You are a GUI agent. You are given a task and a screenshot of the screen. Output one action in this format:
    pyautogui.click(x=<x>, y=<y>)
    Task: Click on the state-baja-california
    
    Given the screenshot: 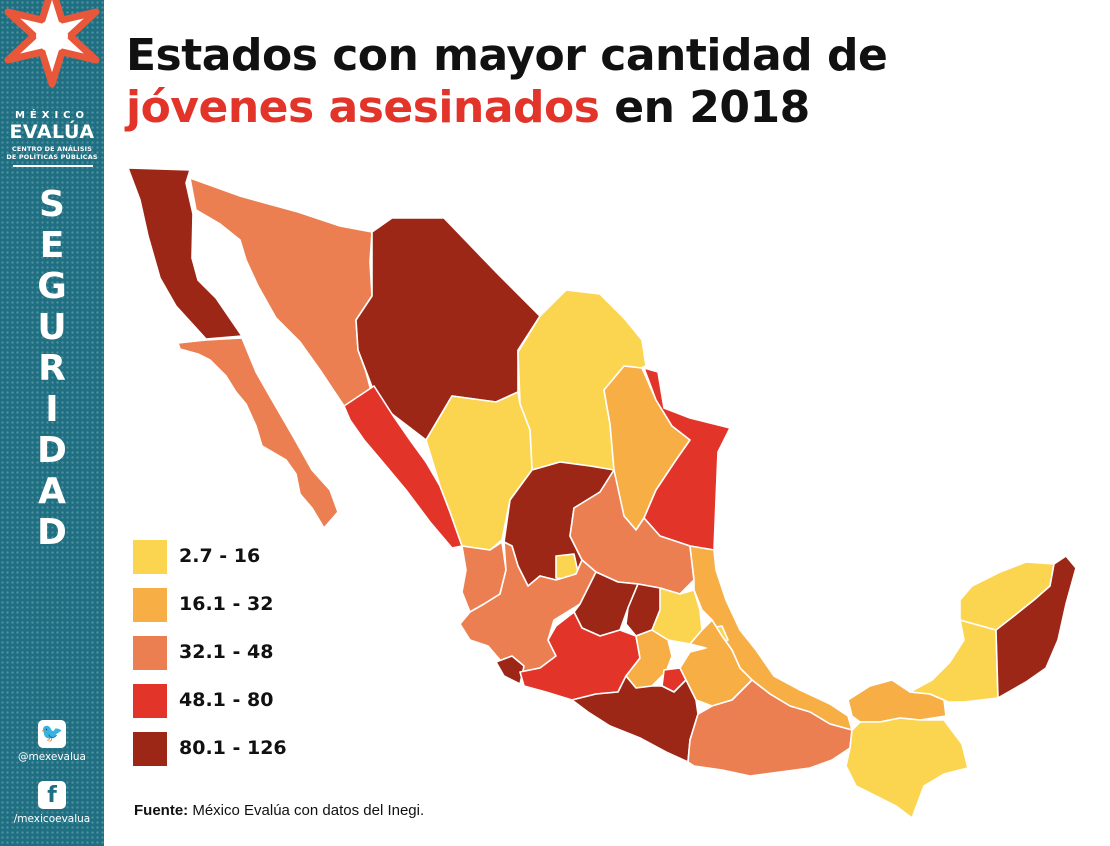 What is the action you would take?
    pyautogui.click(x=185, y=253)
    